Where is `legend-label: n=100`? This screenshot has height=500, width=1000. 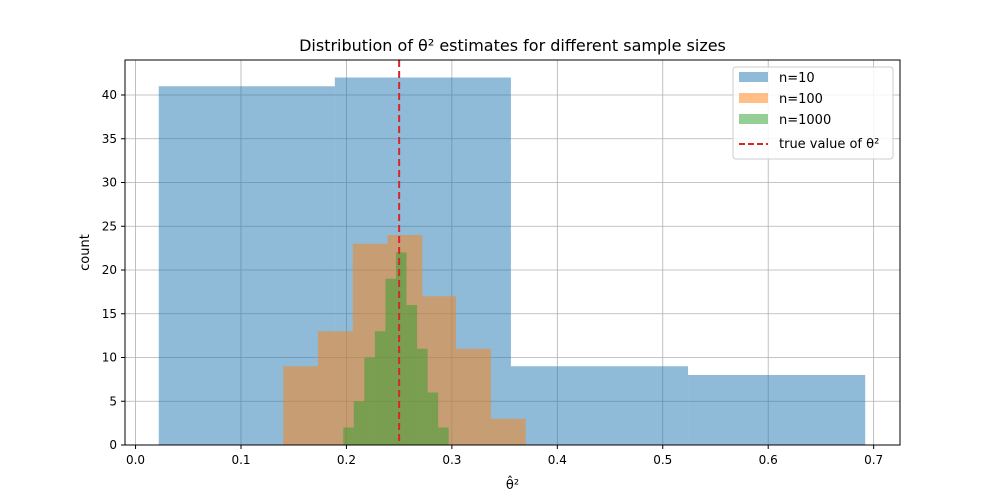 legend-label: n=100 is located at coordinates (801, 99).